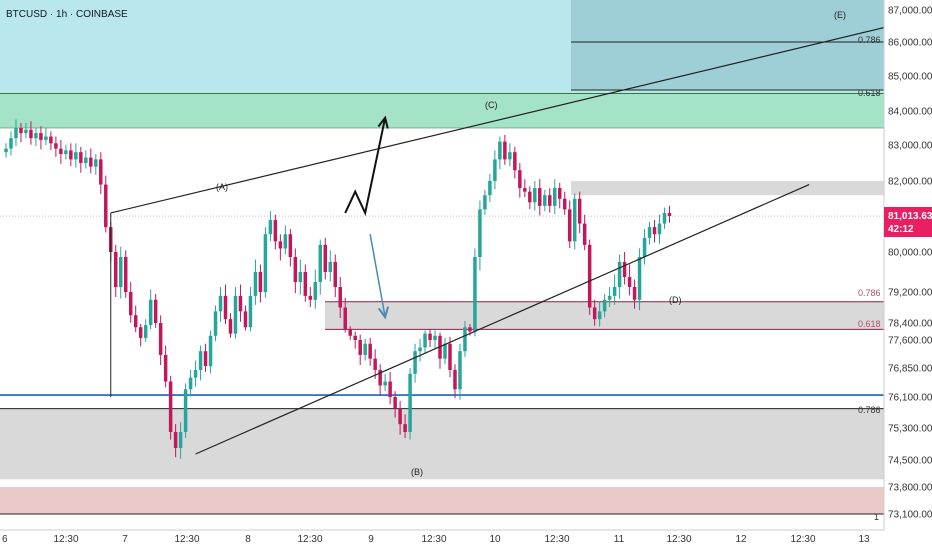 Image resolution: width=932 pixels, height=550 pixels. Describe the element at coordinates (365, 167) in the screenshot. I see `bullish-path-arrow` at that location.